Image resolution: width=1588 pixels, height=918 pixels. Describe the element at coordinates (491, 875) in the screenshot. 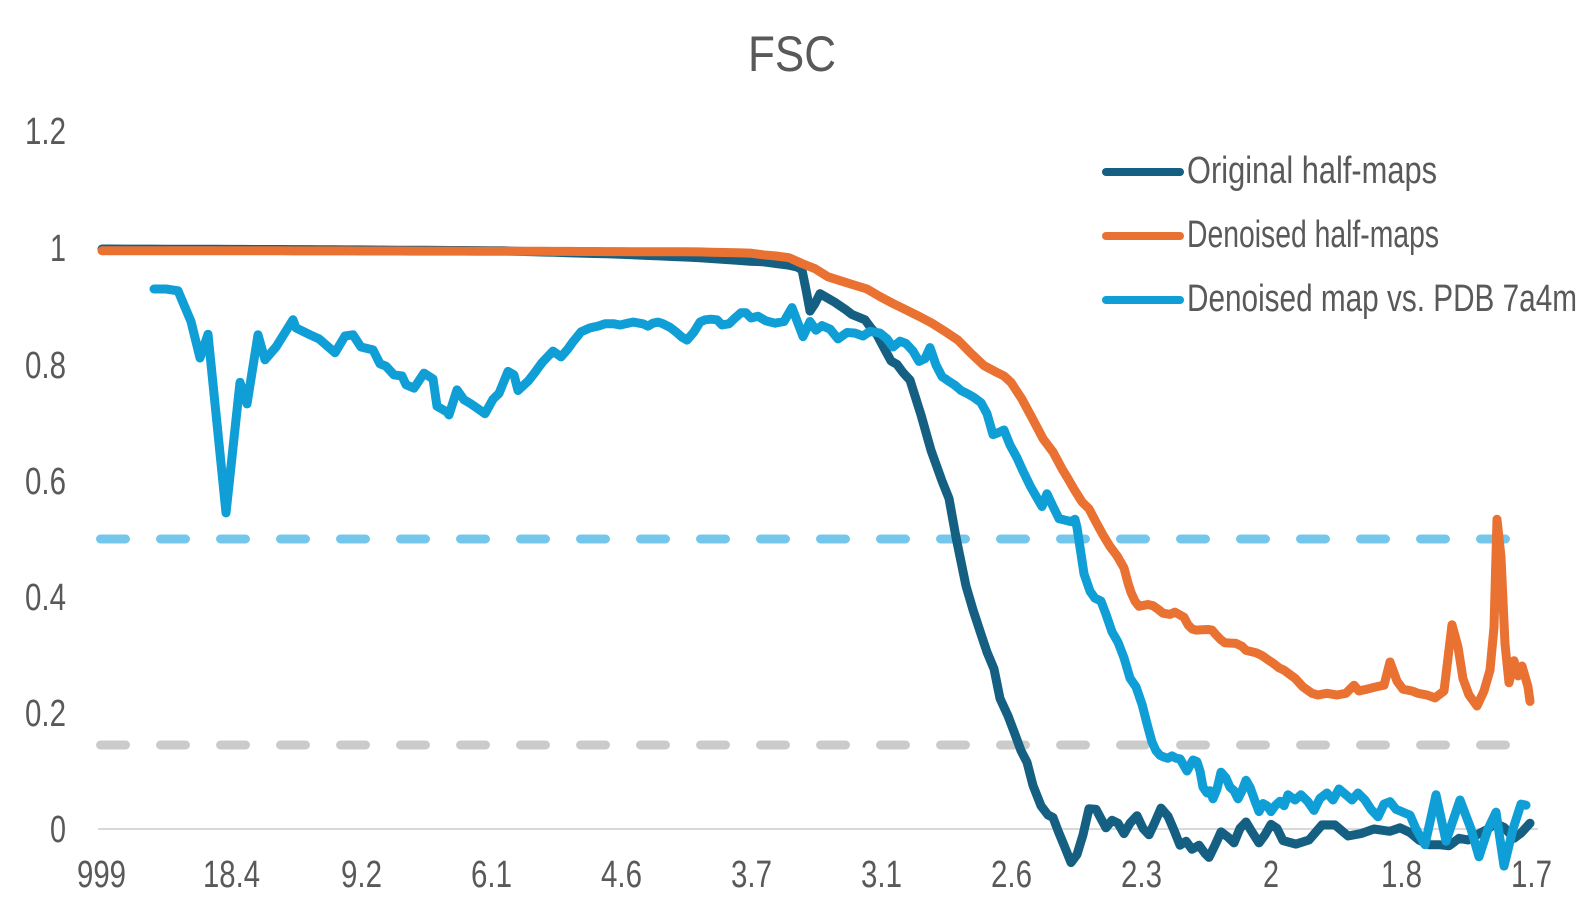

I see `svg-text: 6.1` at that location.